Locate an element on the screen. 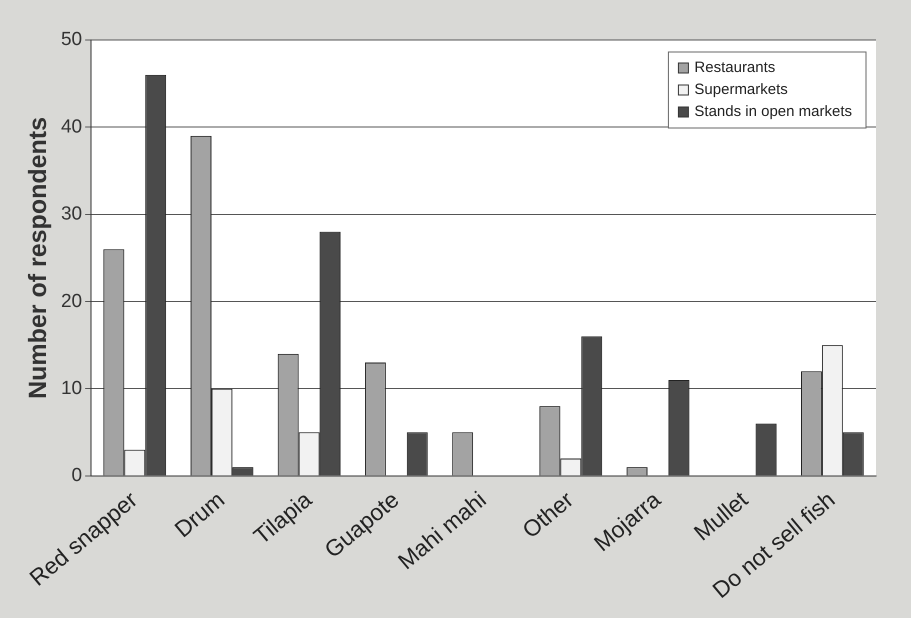  y-tick-label: 0 is located at coordinates (77, 475).